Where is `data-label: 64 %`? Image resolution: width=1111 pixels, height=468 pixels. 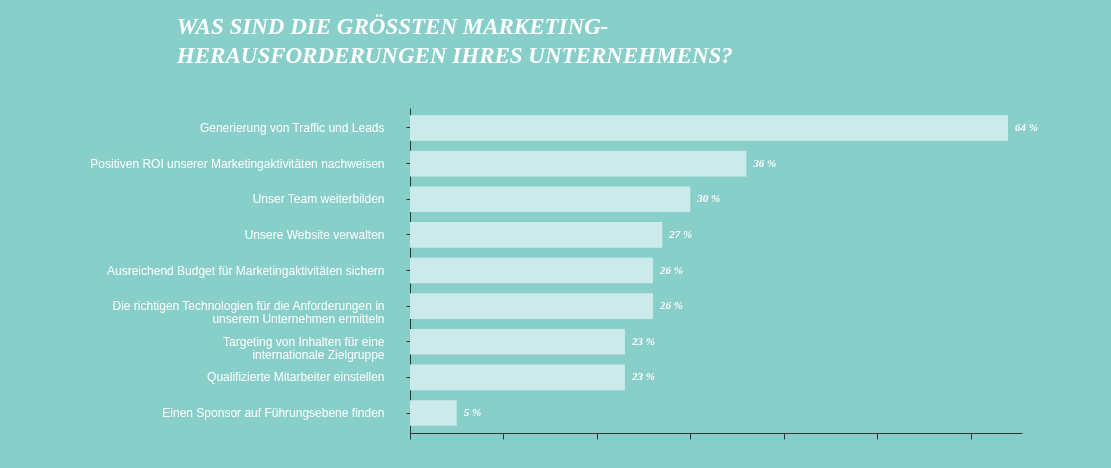 data-label: 64 % is located at coordinates (1026, 126).